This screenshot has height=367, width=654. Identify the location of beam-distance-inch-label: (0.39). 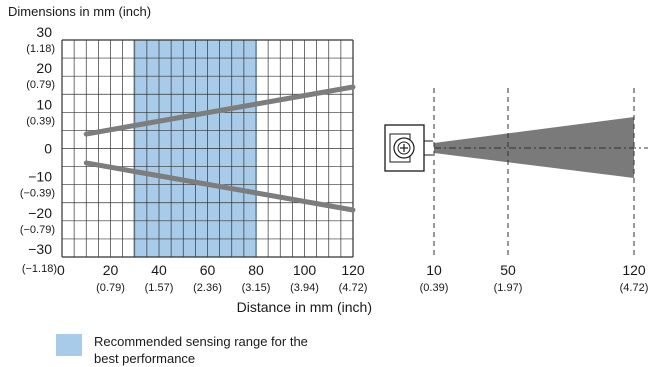
(434, 288).